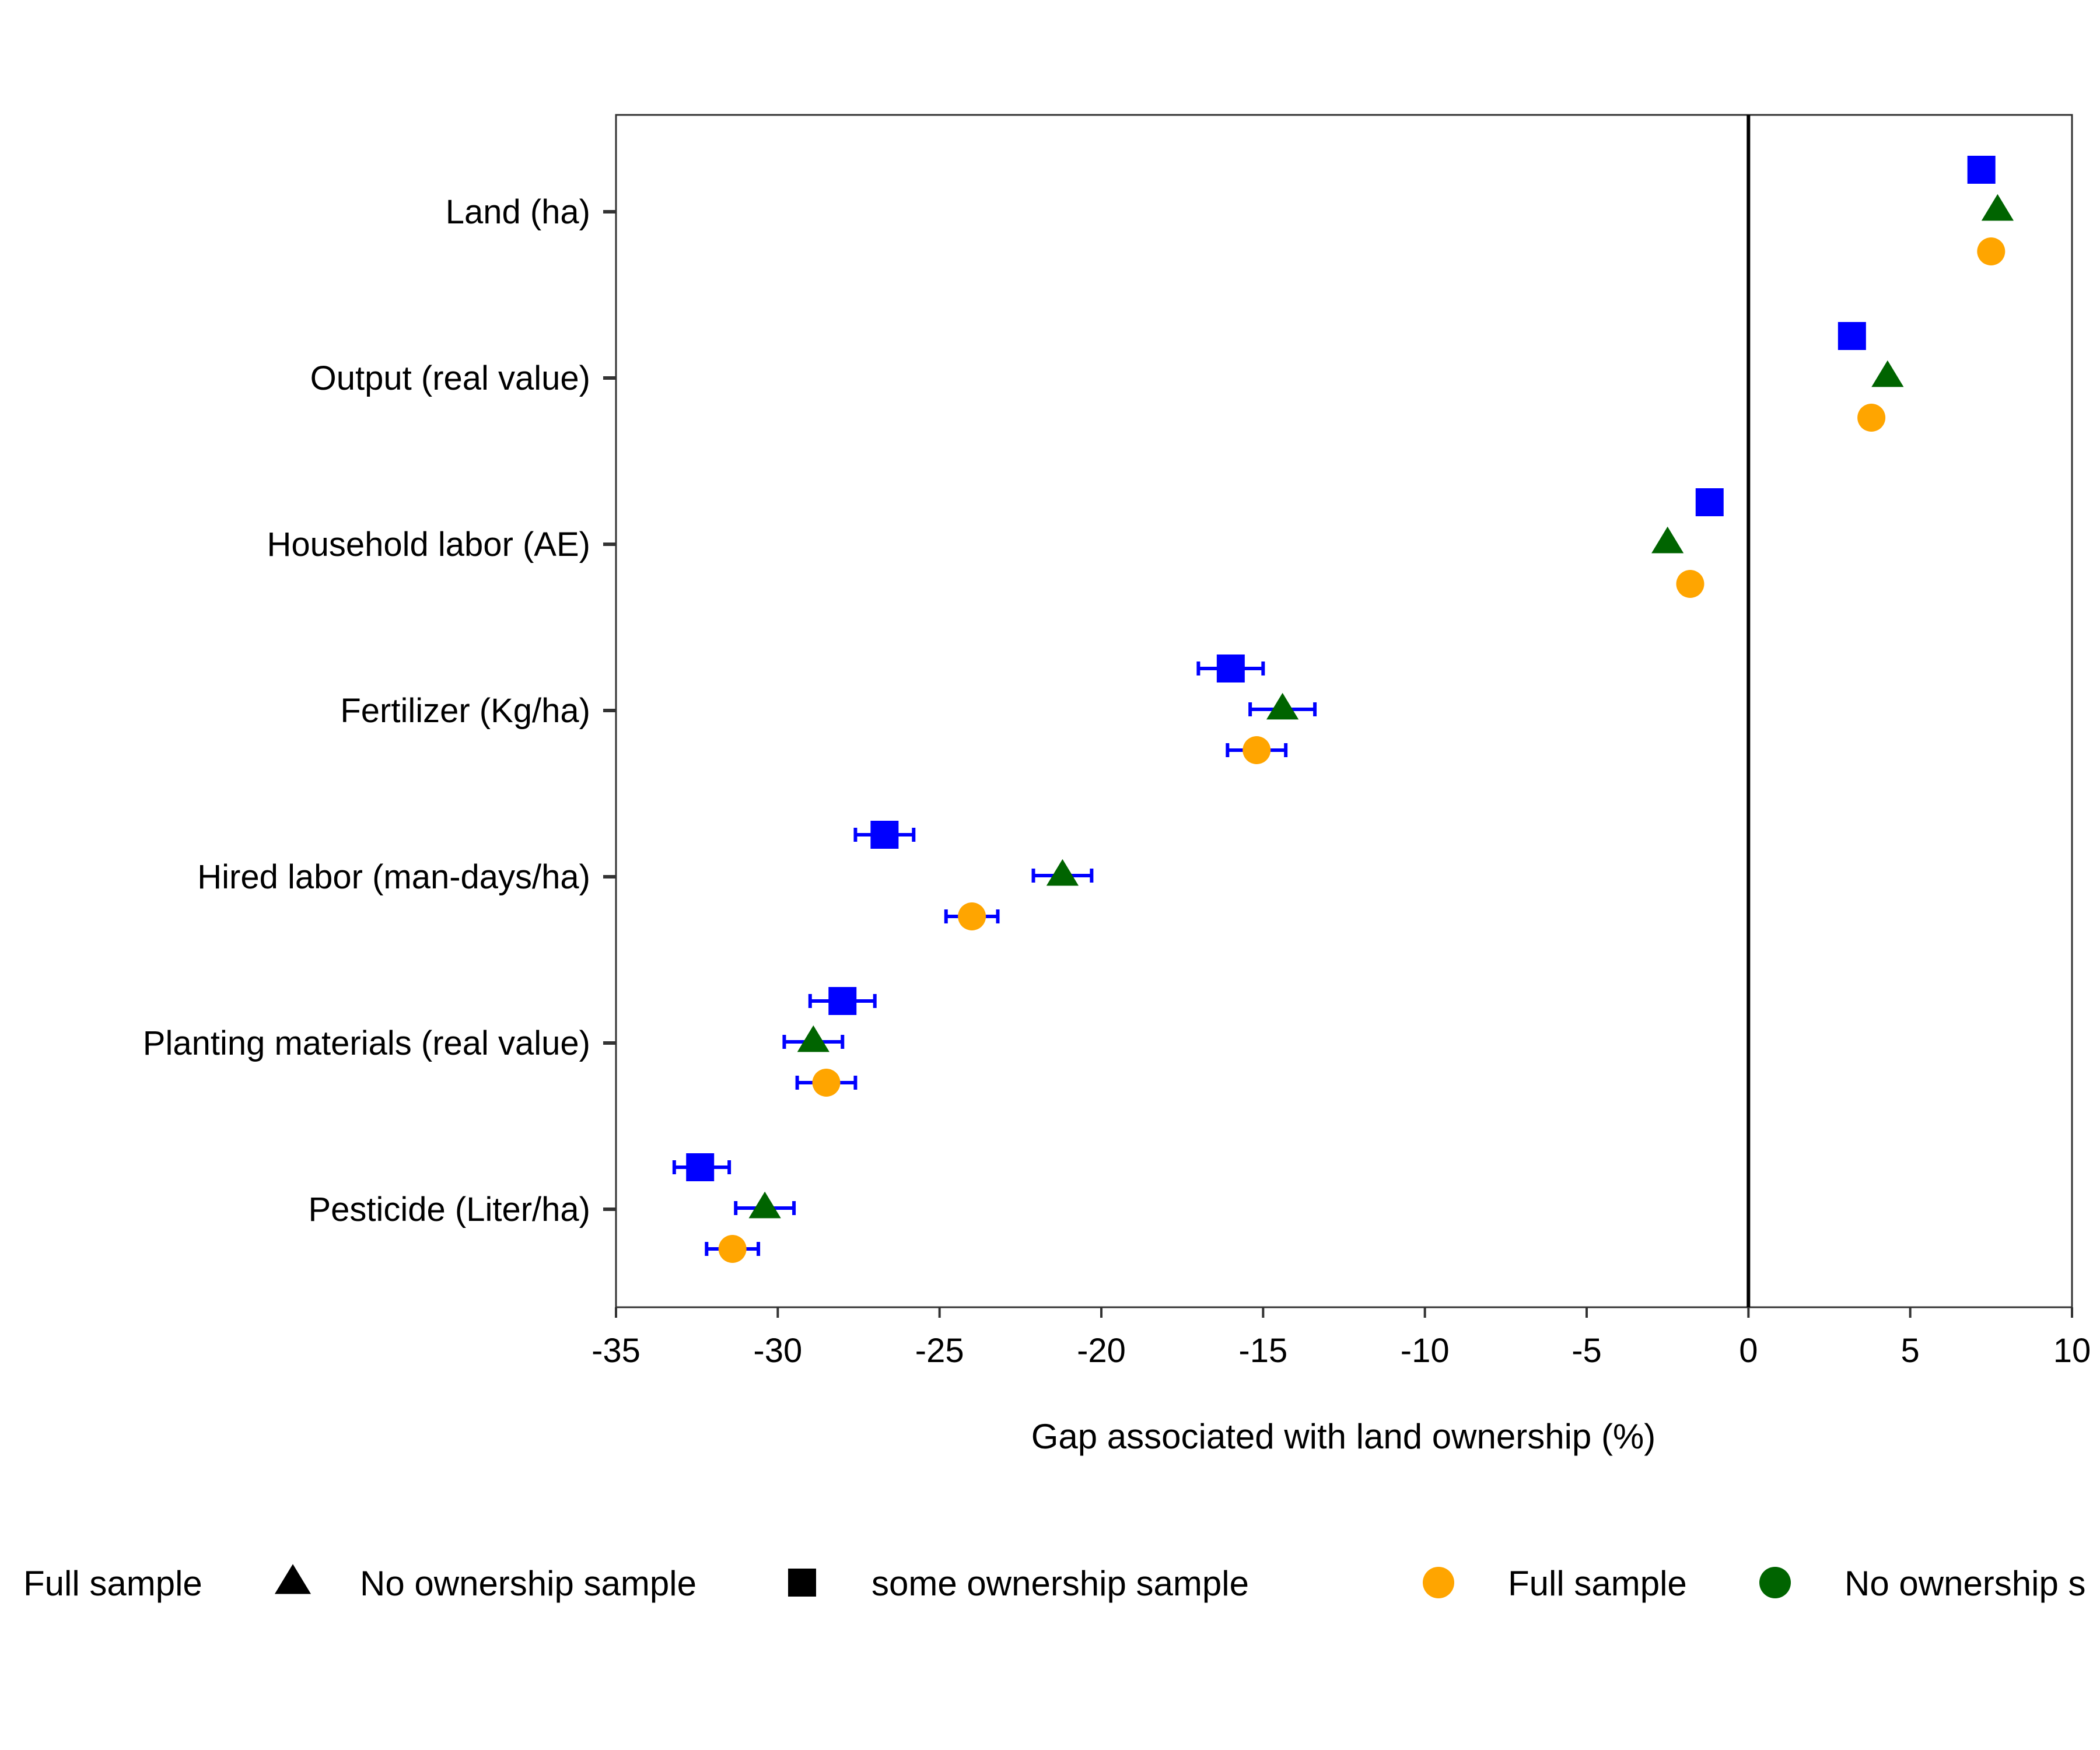  I want to click on x-tick-label: -15, so click(1262, 1351).